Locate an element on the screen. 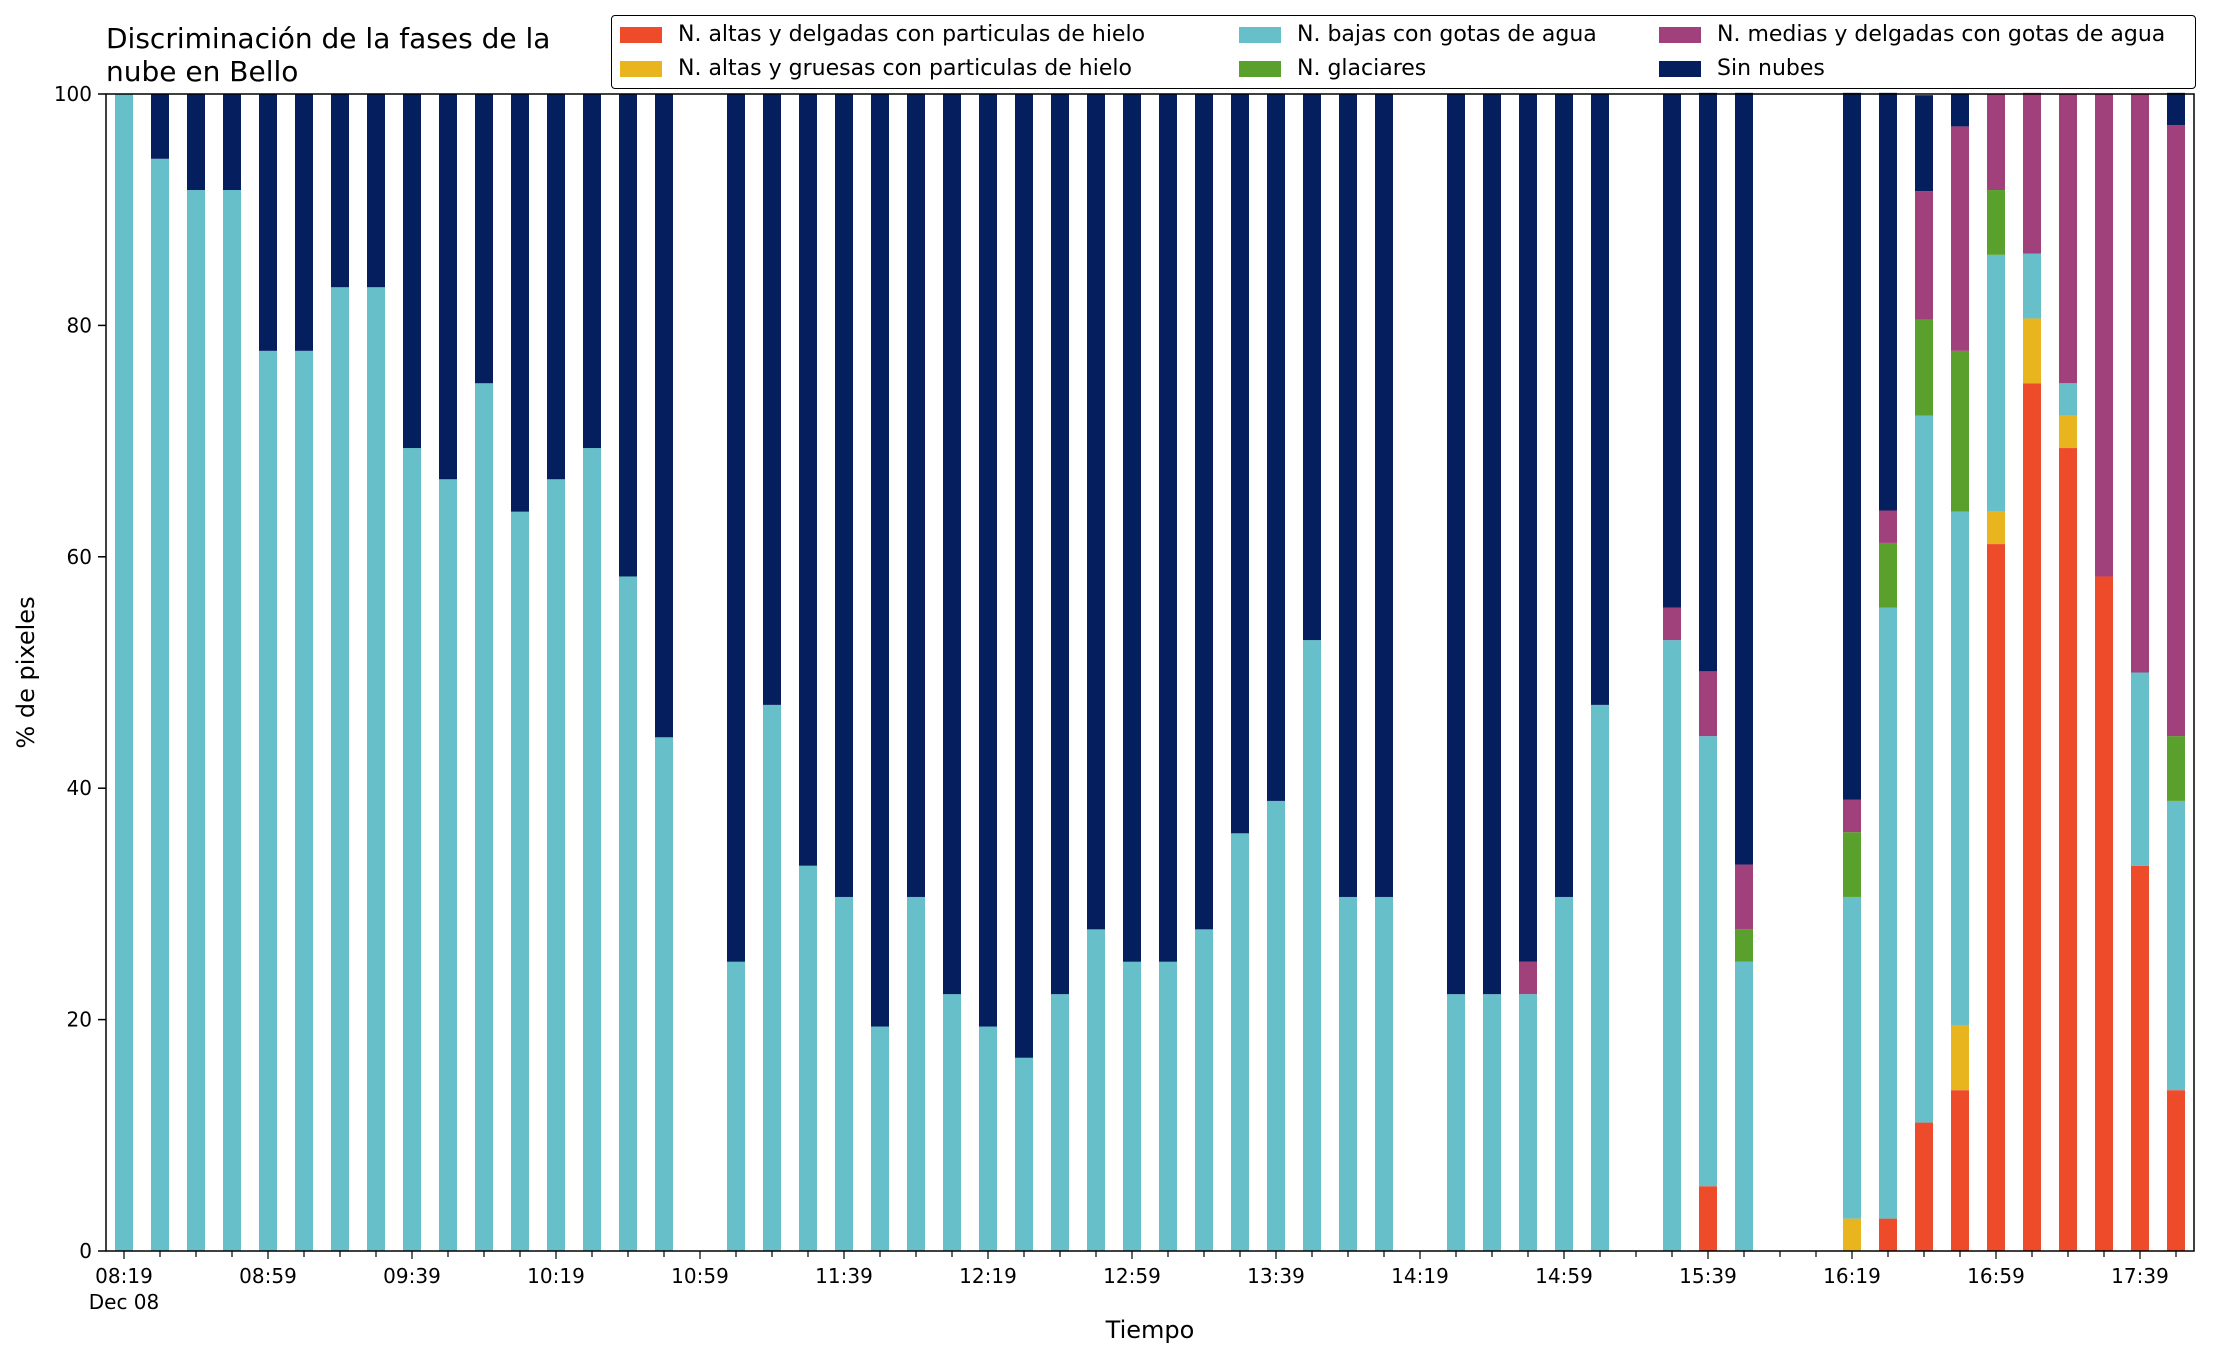 The height and width of the screenshot is (1355, 2216). x-tick-label-1659: 16:59 is located at coordinates (1996, 1276).